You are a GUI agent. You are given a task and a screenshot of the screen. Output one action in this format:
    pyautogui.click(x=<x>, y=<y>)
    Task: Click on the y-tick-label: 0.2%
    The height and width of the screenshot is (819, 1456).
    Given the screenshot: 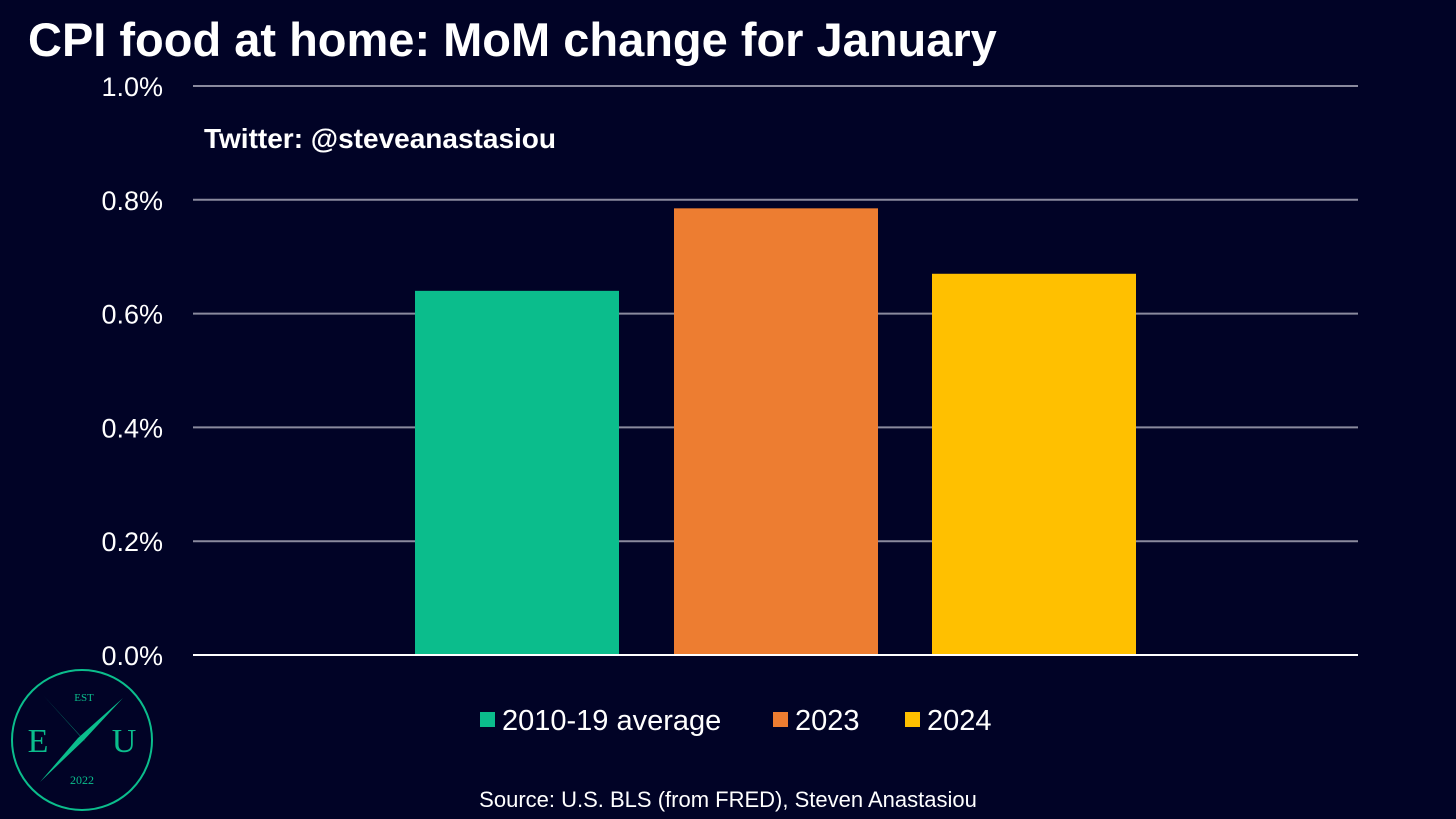 What is the action you would take?
    pyautogui.click(x=132, y=542)
    